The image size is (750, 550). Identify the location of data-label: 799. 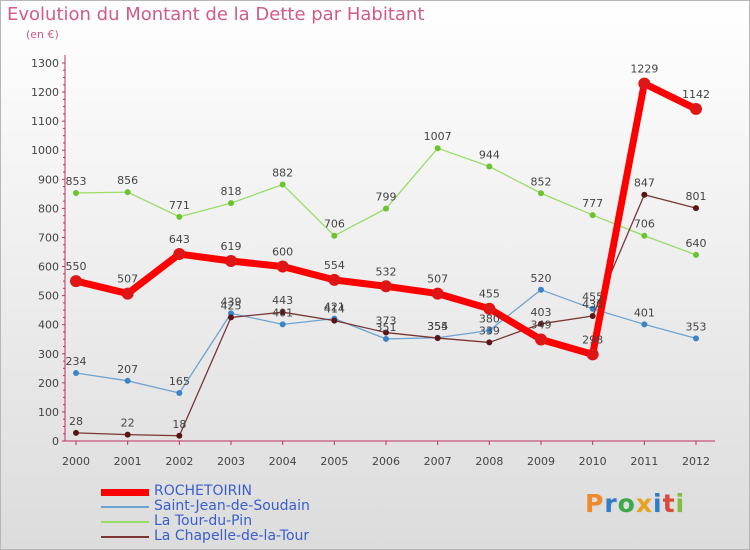
(386, 197).